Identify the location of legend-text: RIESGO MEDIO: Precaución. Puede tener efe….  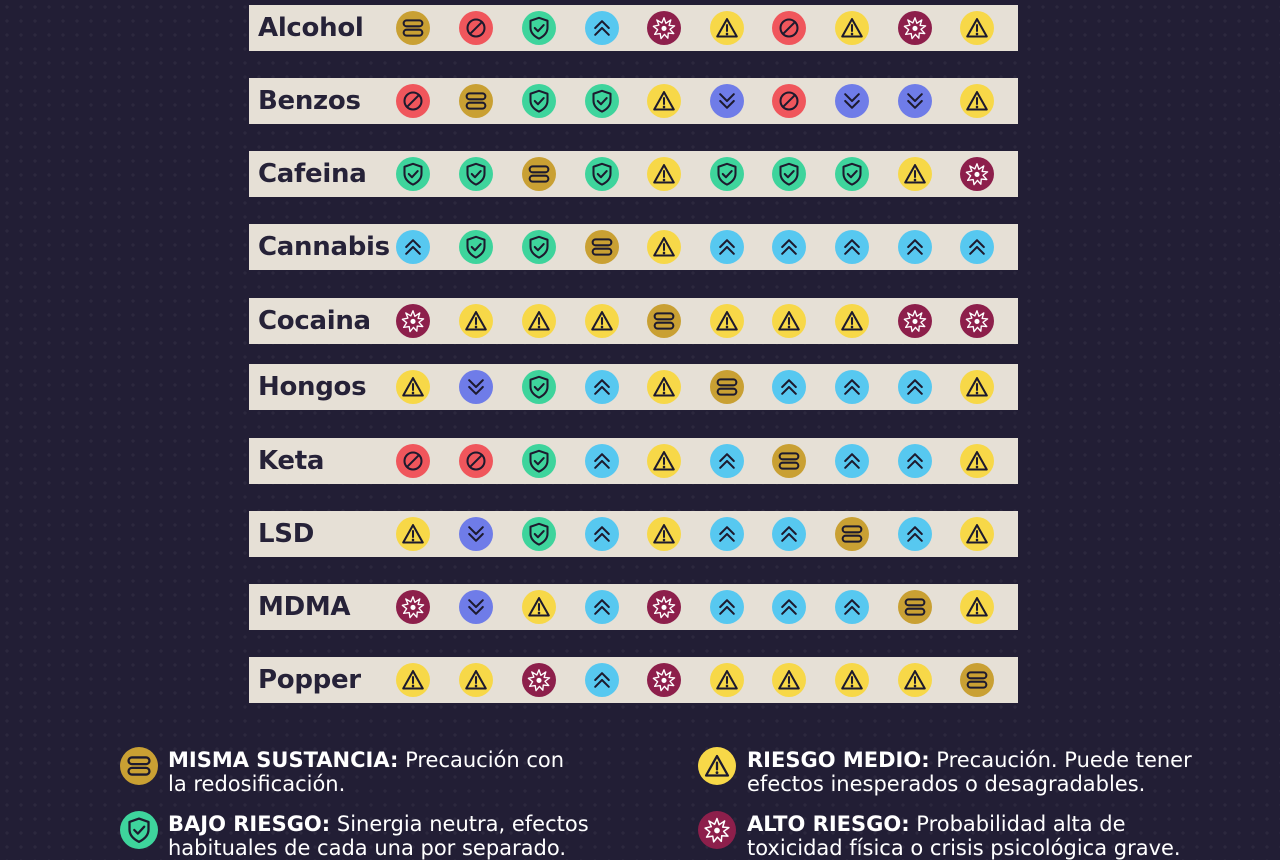
(969, 772).